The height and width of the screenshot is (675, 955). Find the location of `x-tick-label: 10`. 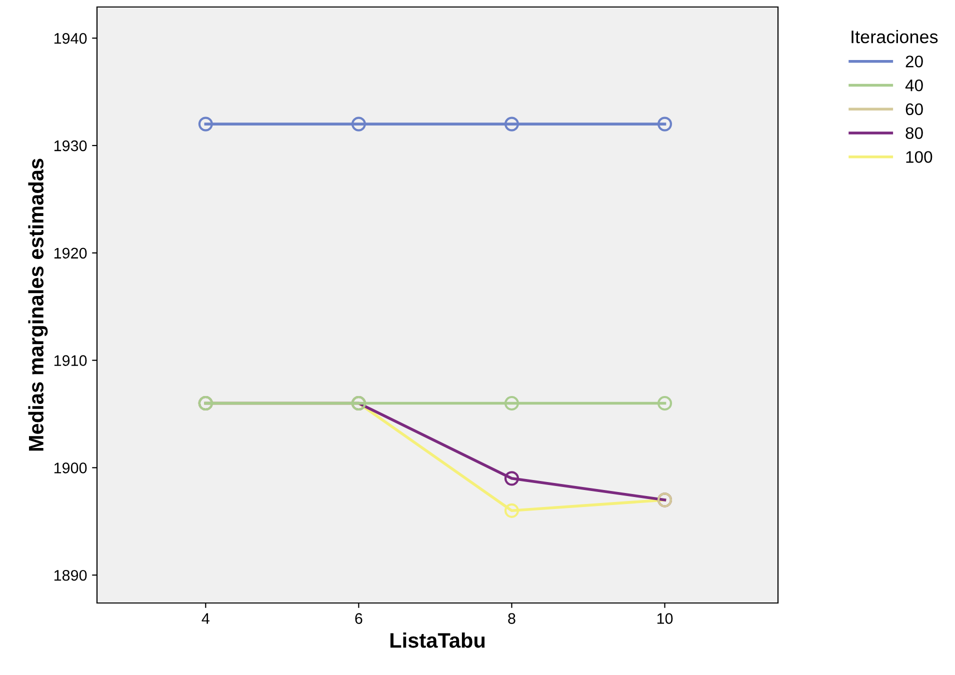

x-tick-label: 10 is located at coordinates (665, 618).